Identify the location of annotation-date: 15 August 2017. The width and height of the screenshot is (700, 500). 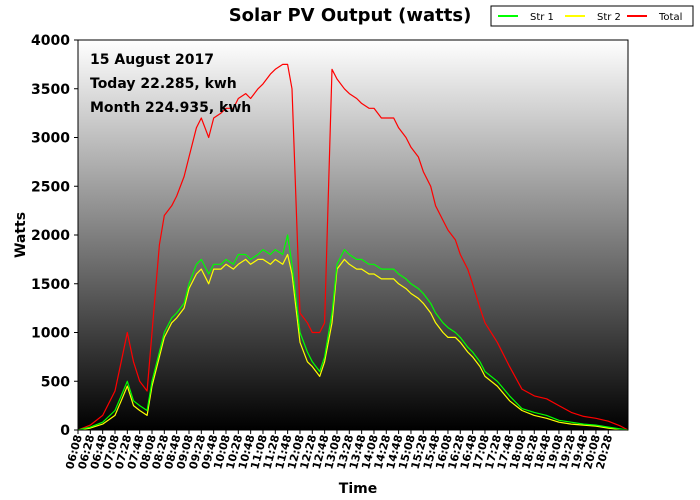
(152, 60).